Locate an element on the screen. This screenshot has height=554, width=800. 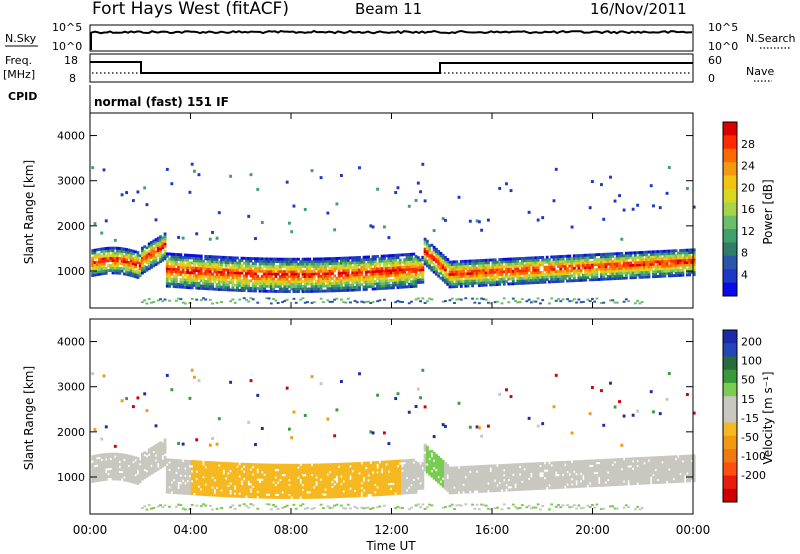
nsearch-tick-bottom: 10^0 is located at coordinates (723, 46).